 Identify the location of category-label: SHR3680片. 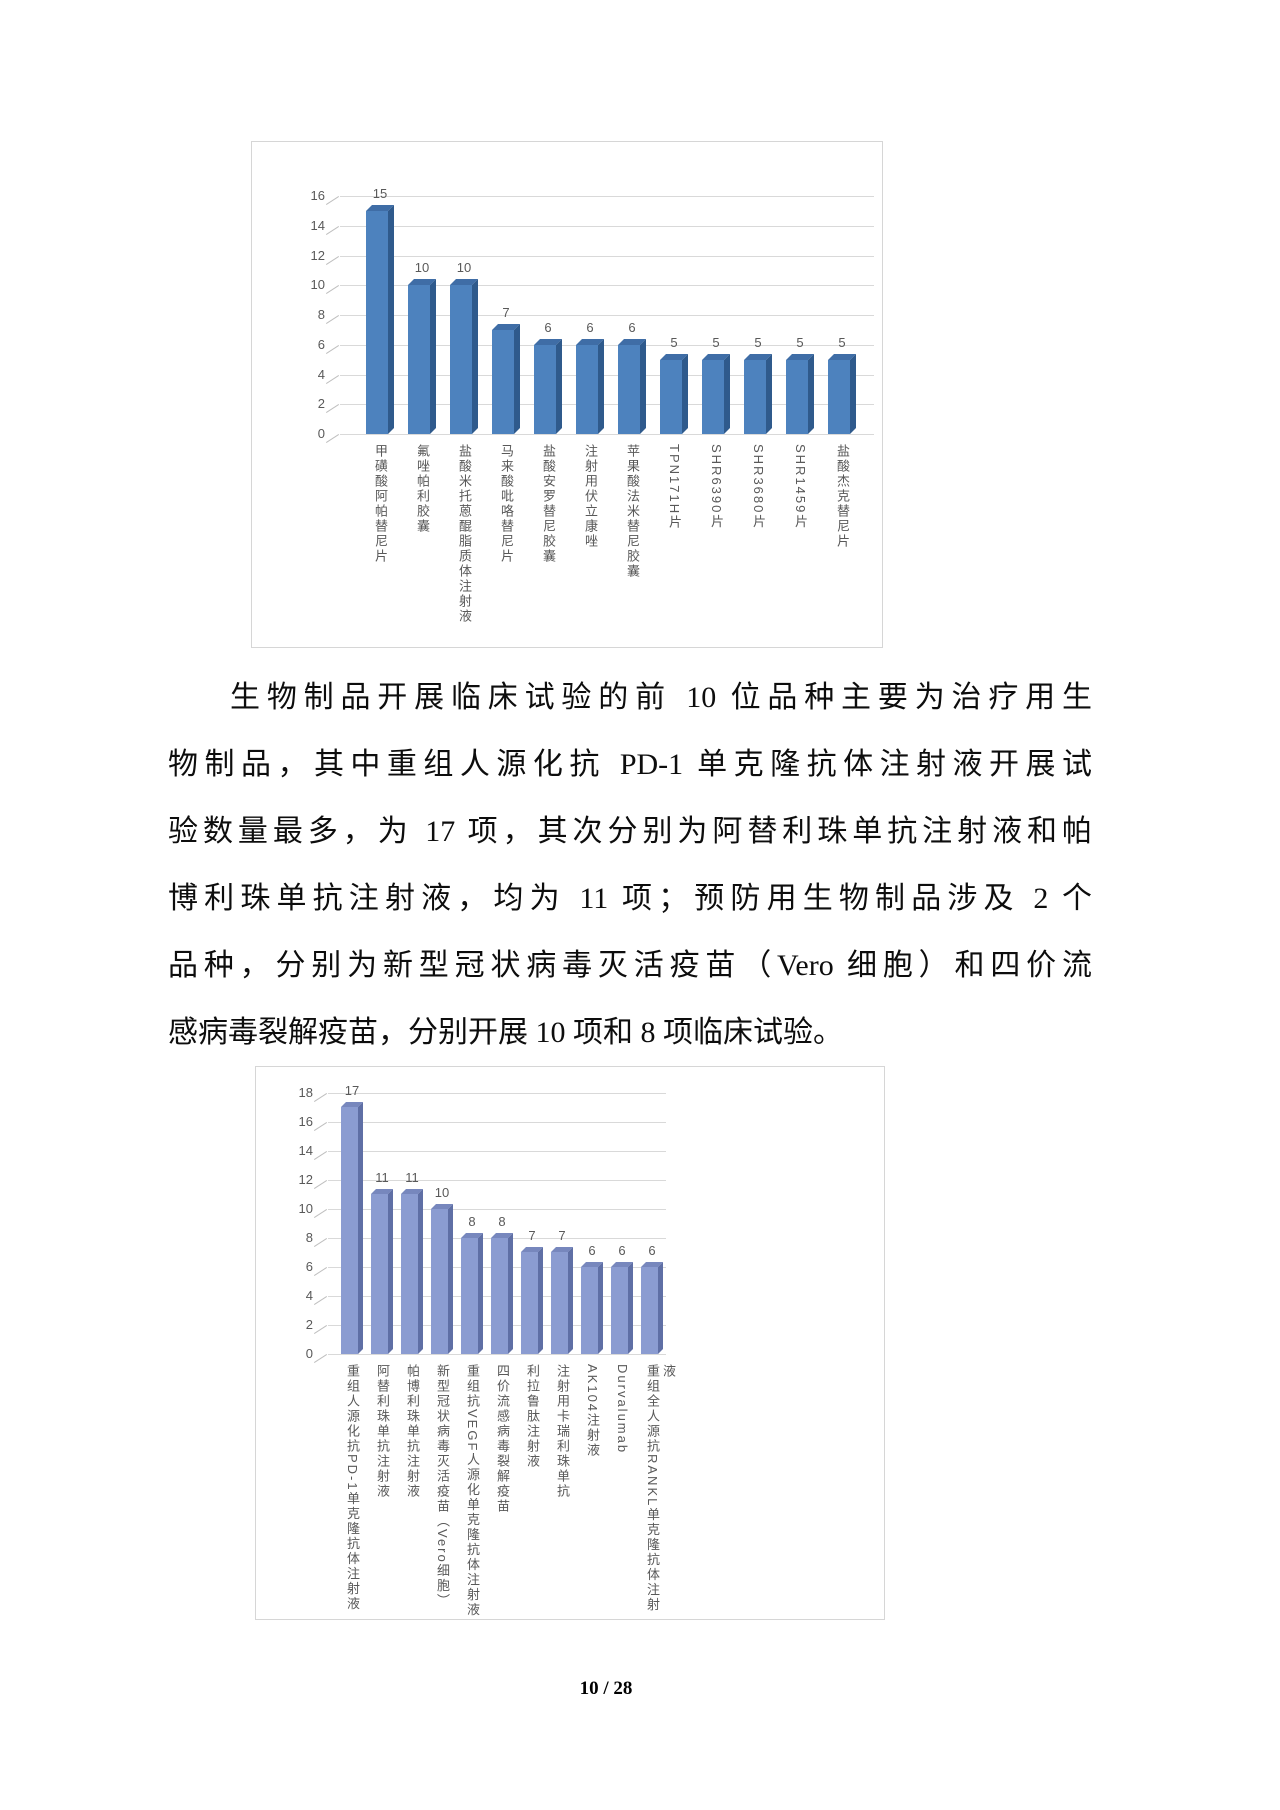
(758, 487).